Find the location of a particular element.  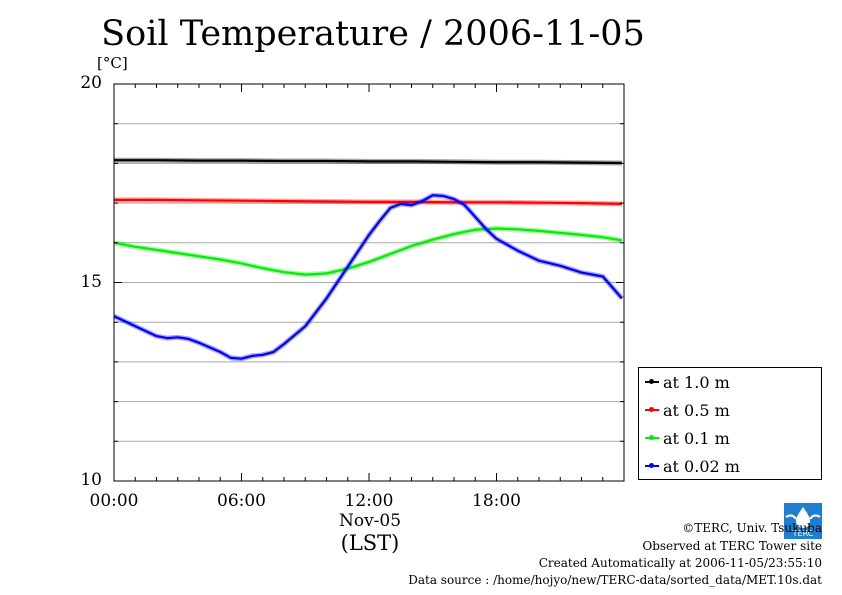

legend-label-0.1m: at 0.1 m is located at coordinates (696, 438).